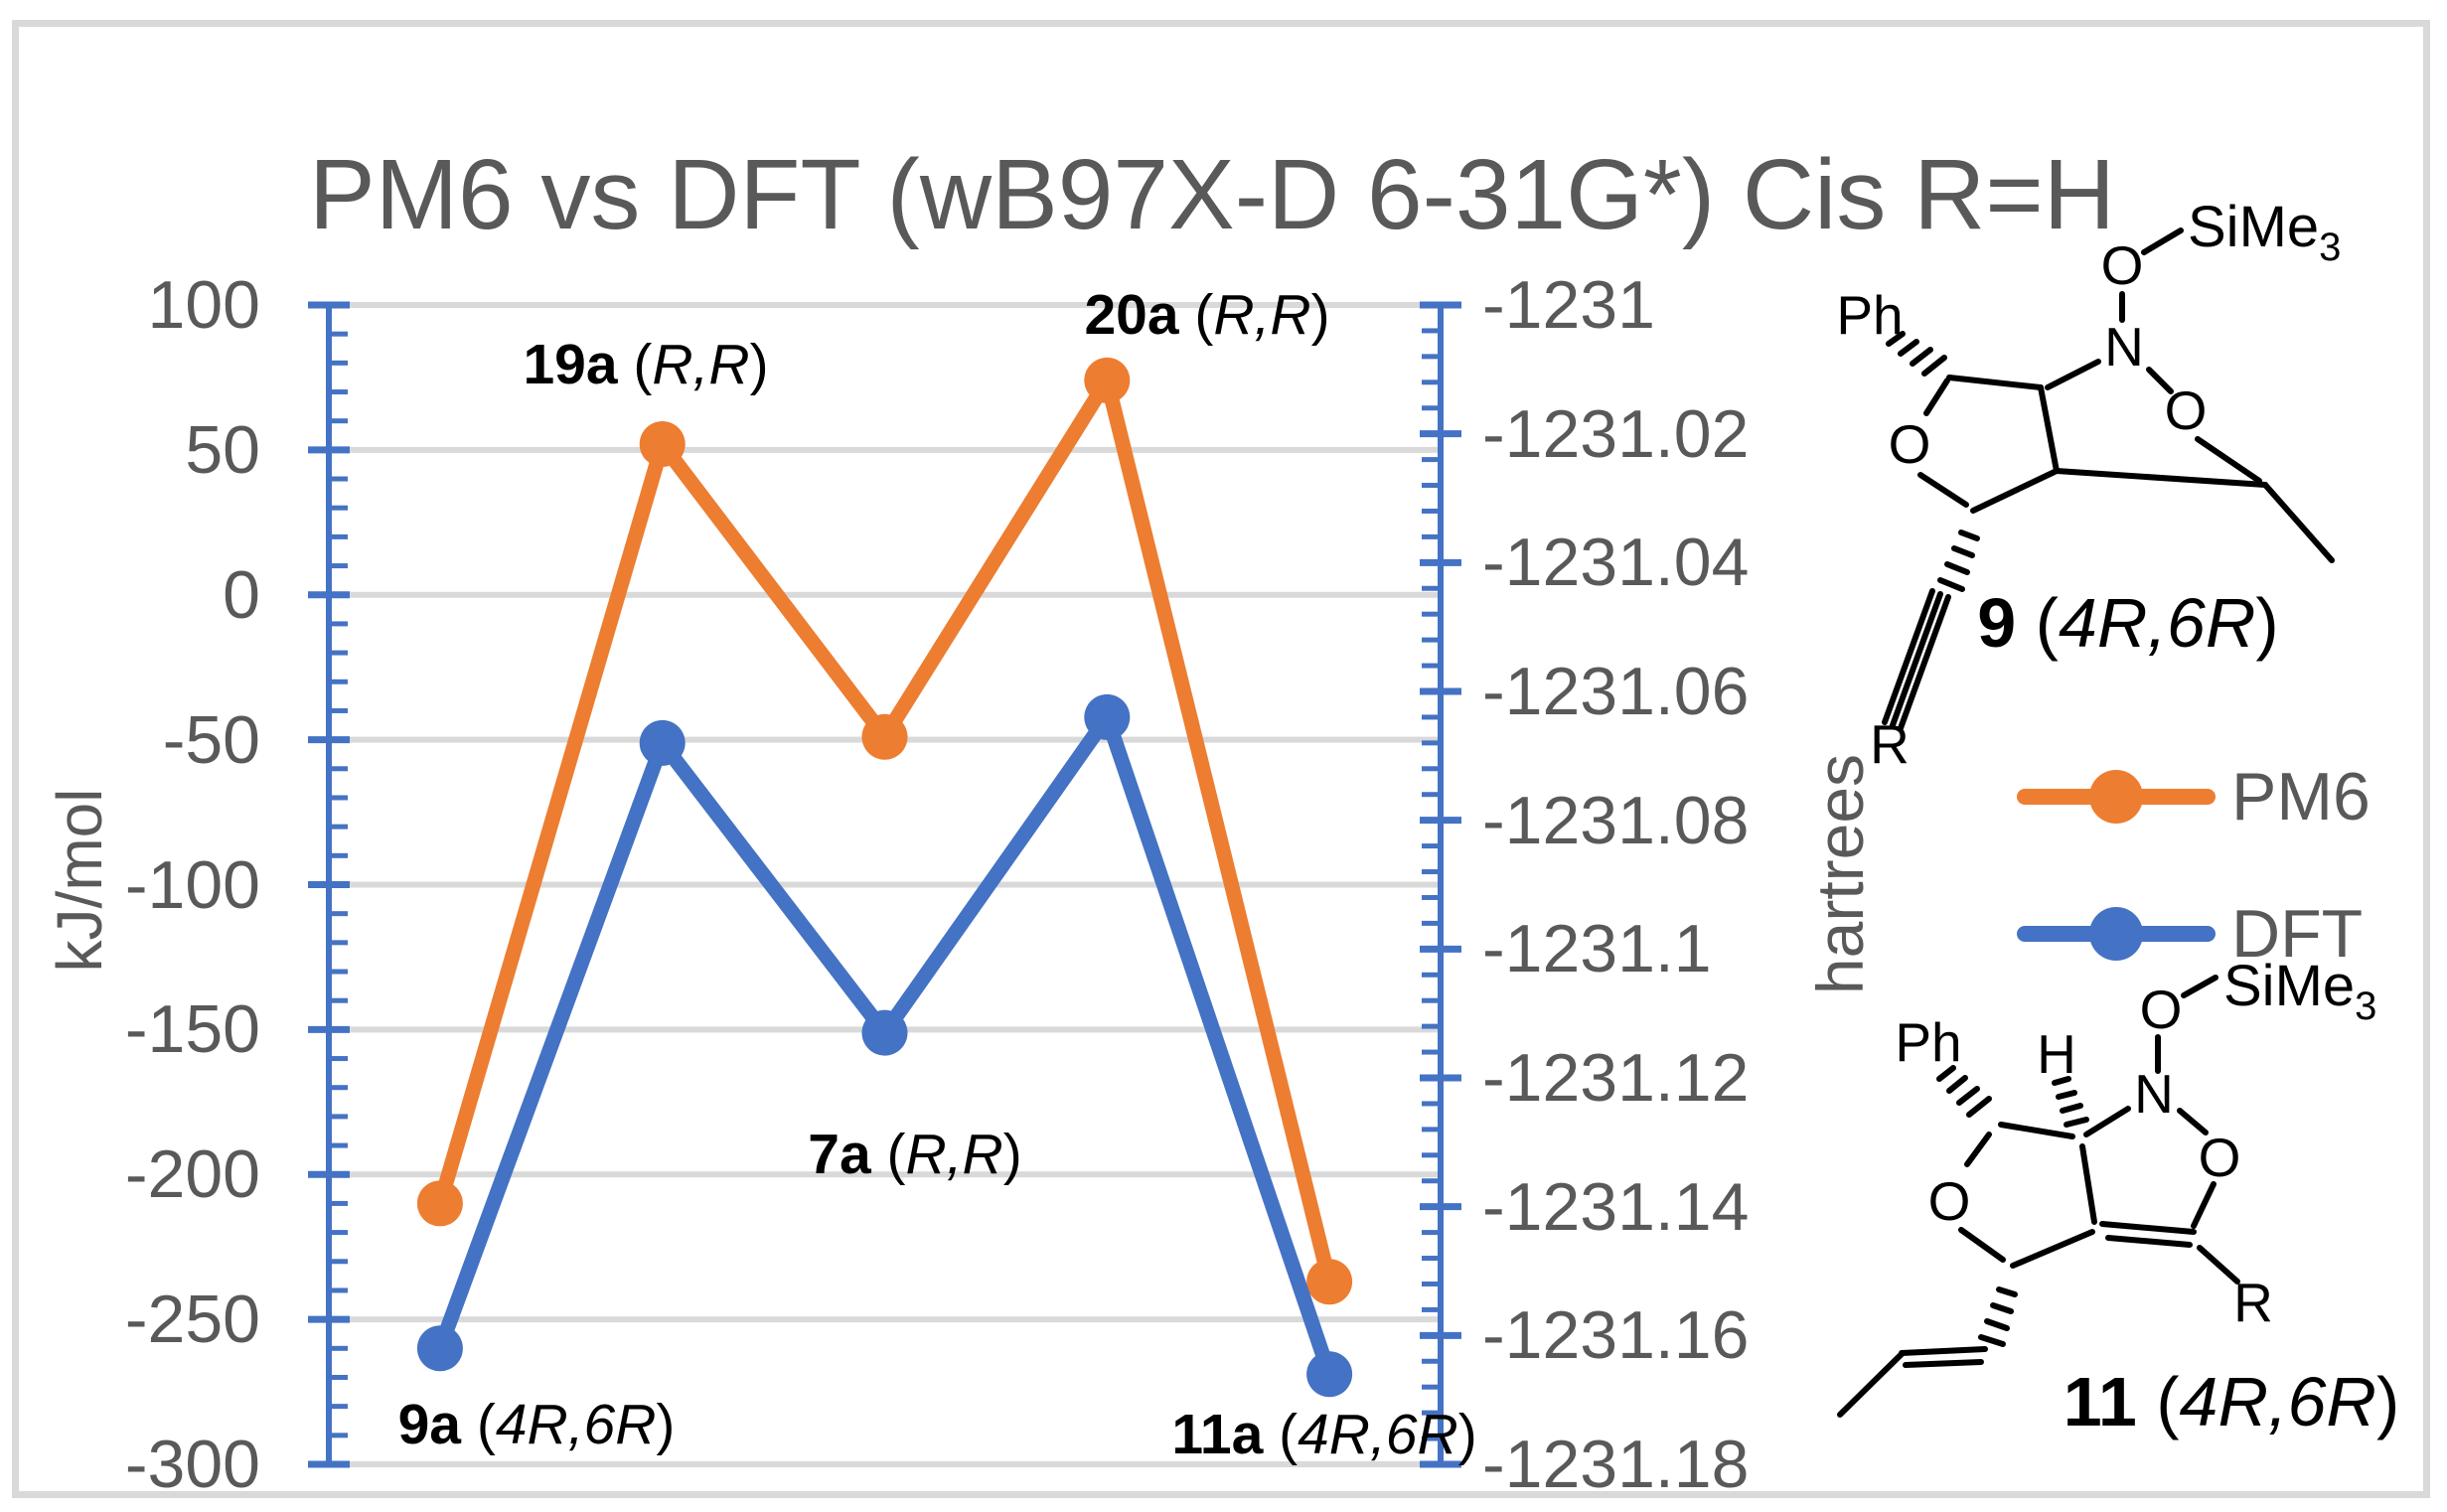  Describe the element at coordinates (242, 594) in the screenshot. I see `left-axis-tick-label: 0` at that location.